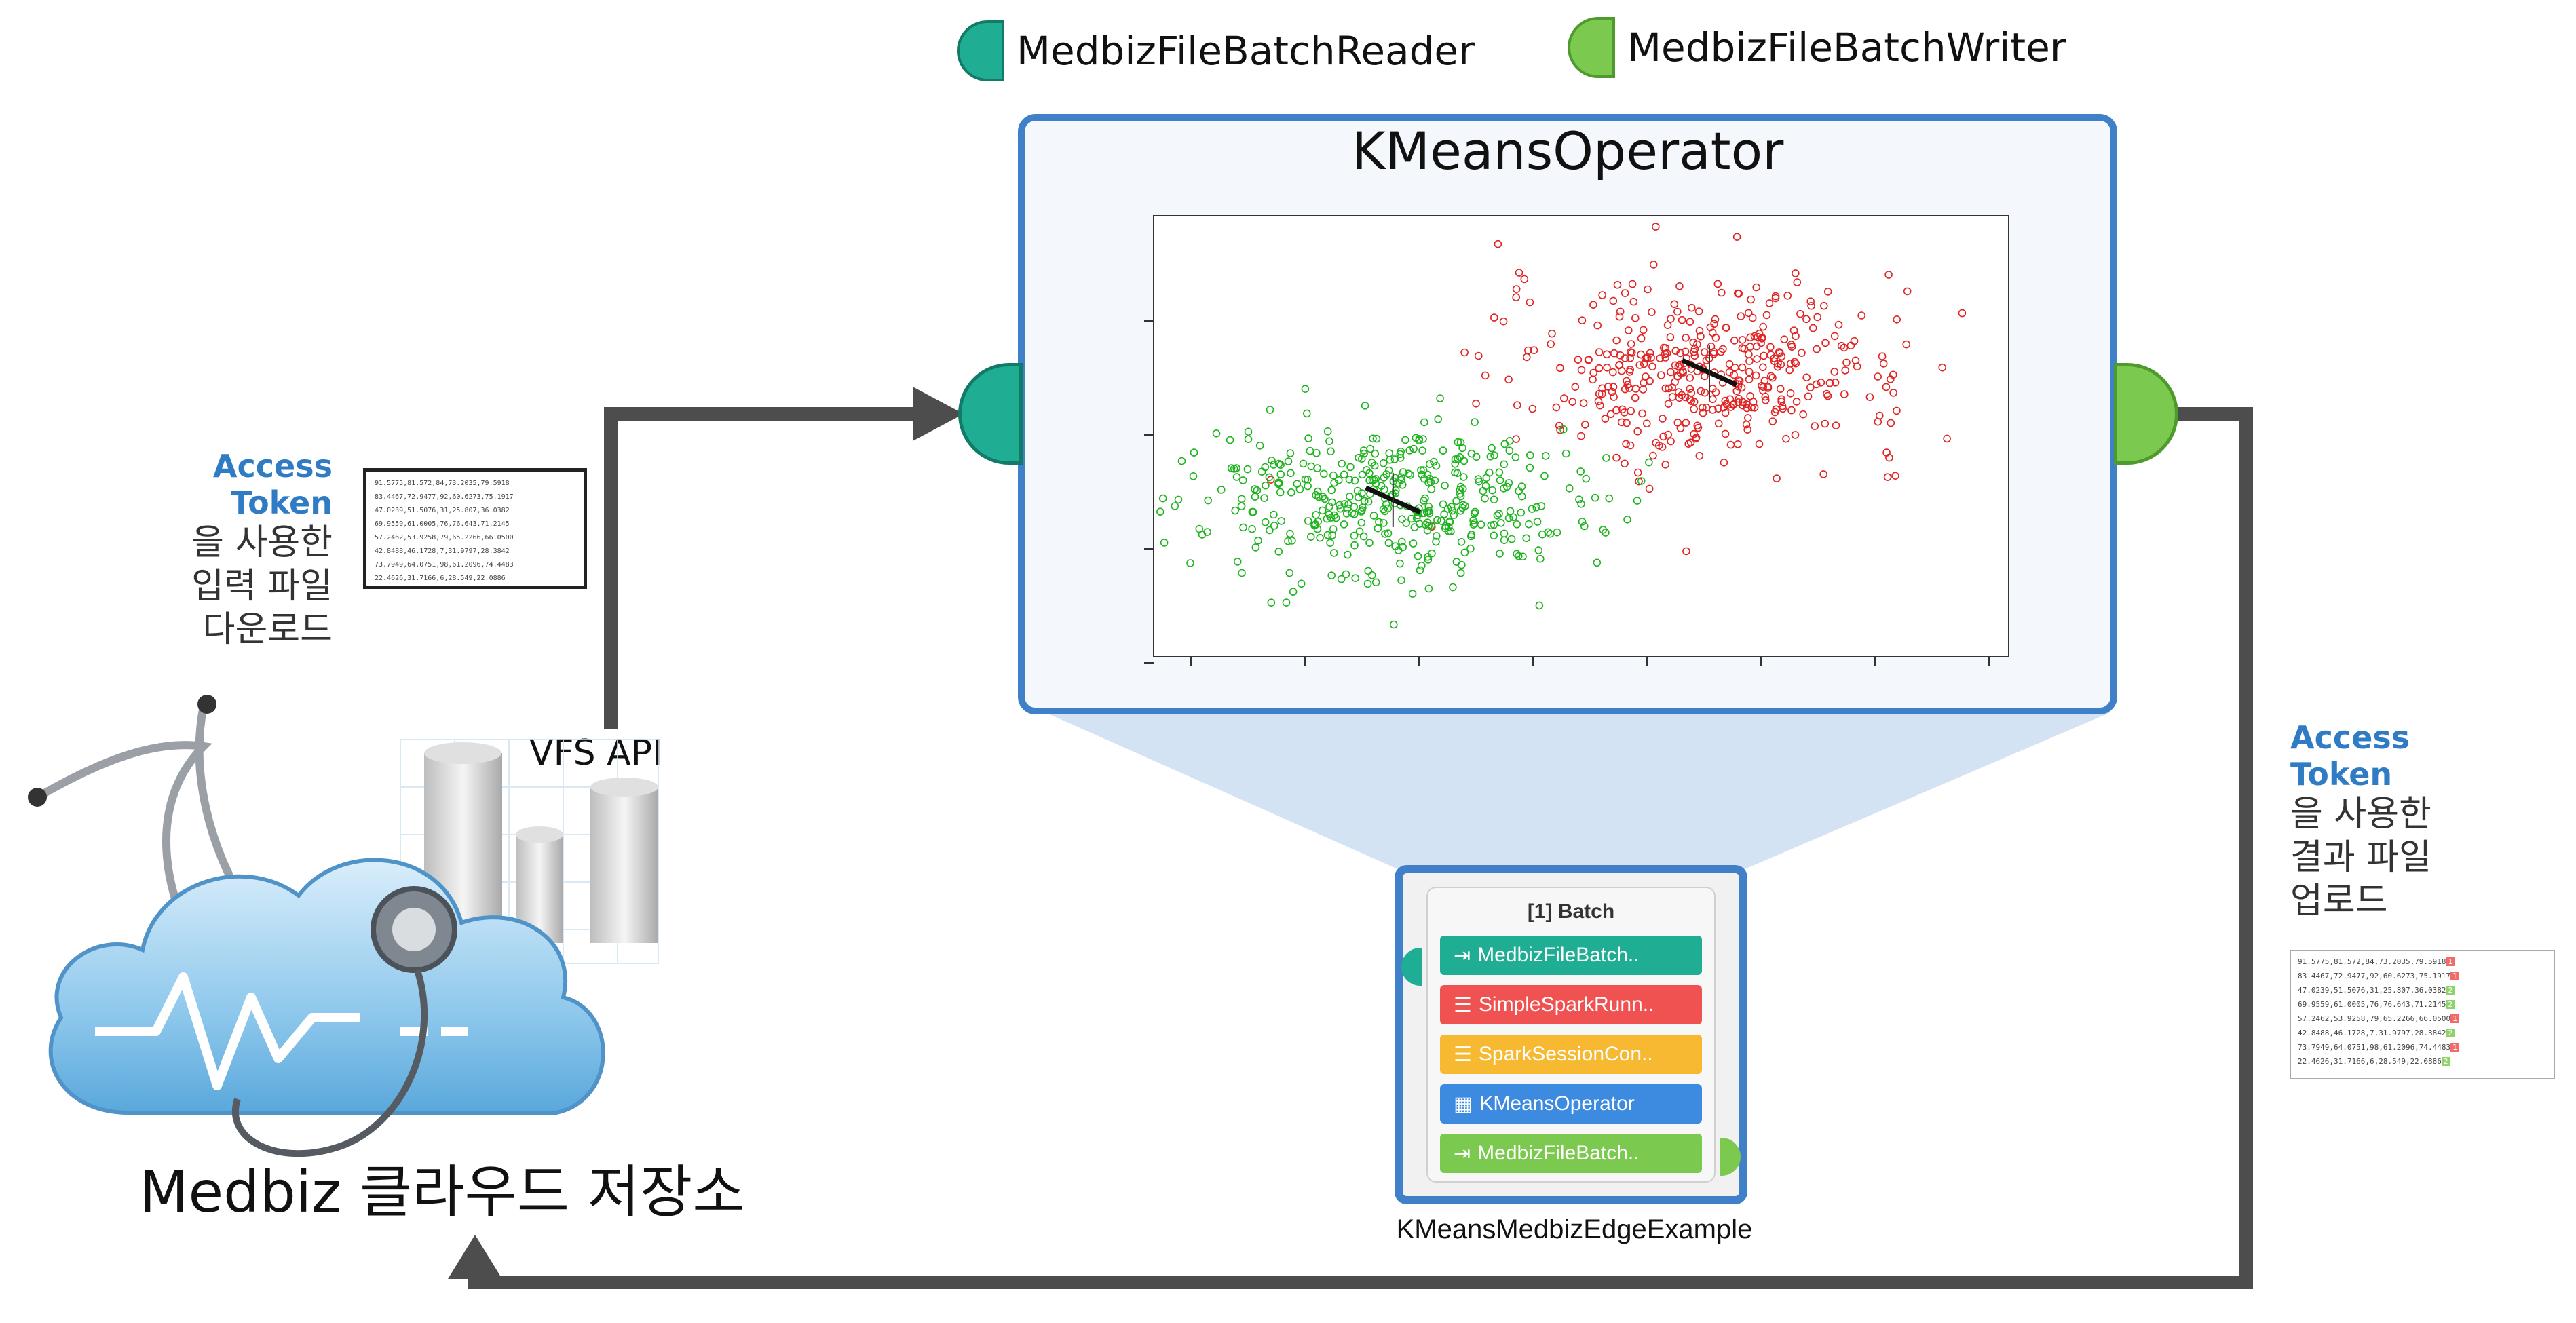 The image size is (2576, 1323). I want to click on legend-reader: MedbizFileBatchReader, so click(1216, 50).